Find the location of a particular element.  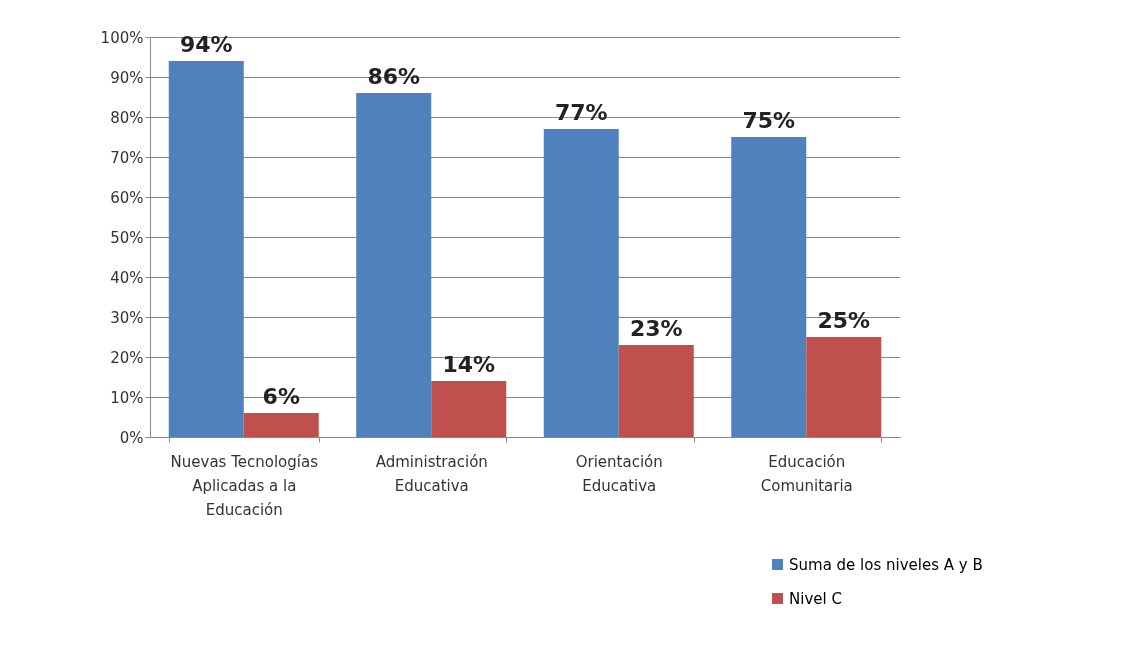

y-tick-label: 0% is located at coordinates (131, 437).